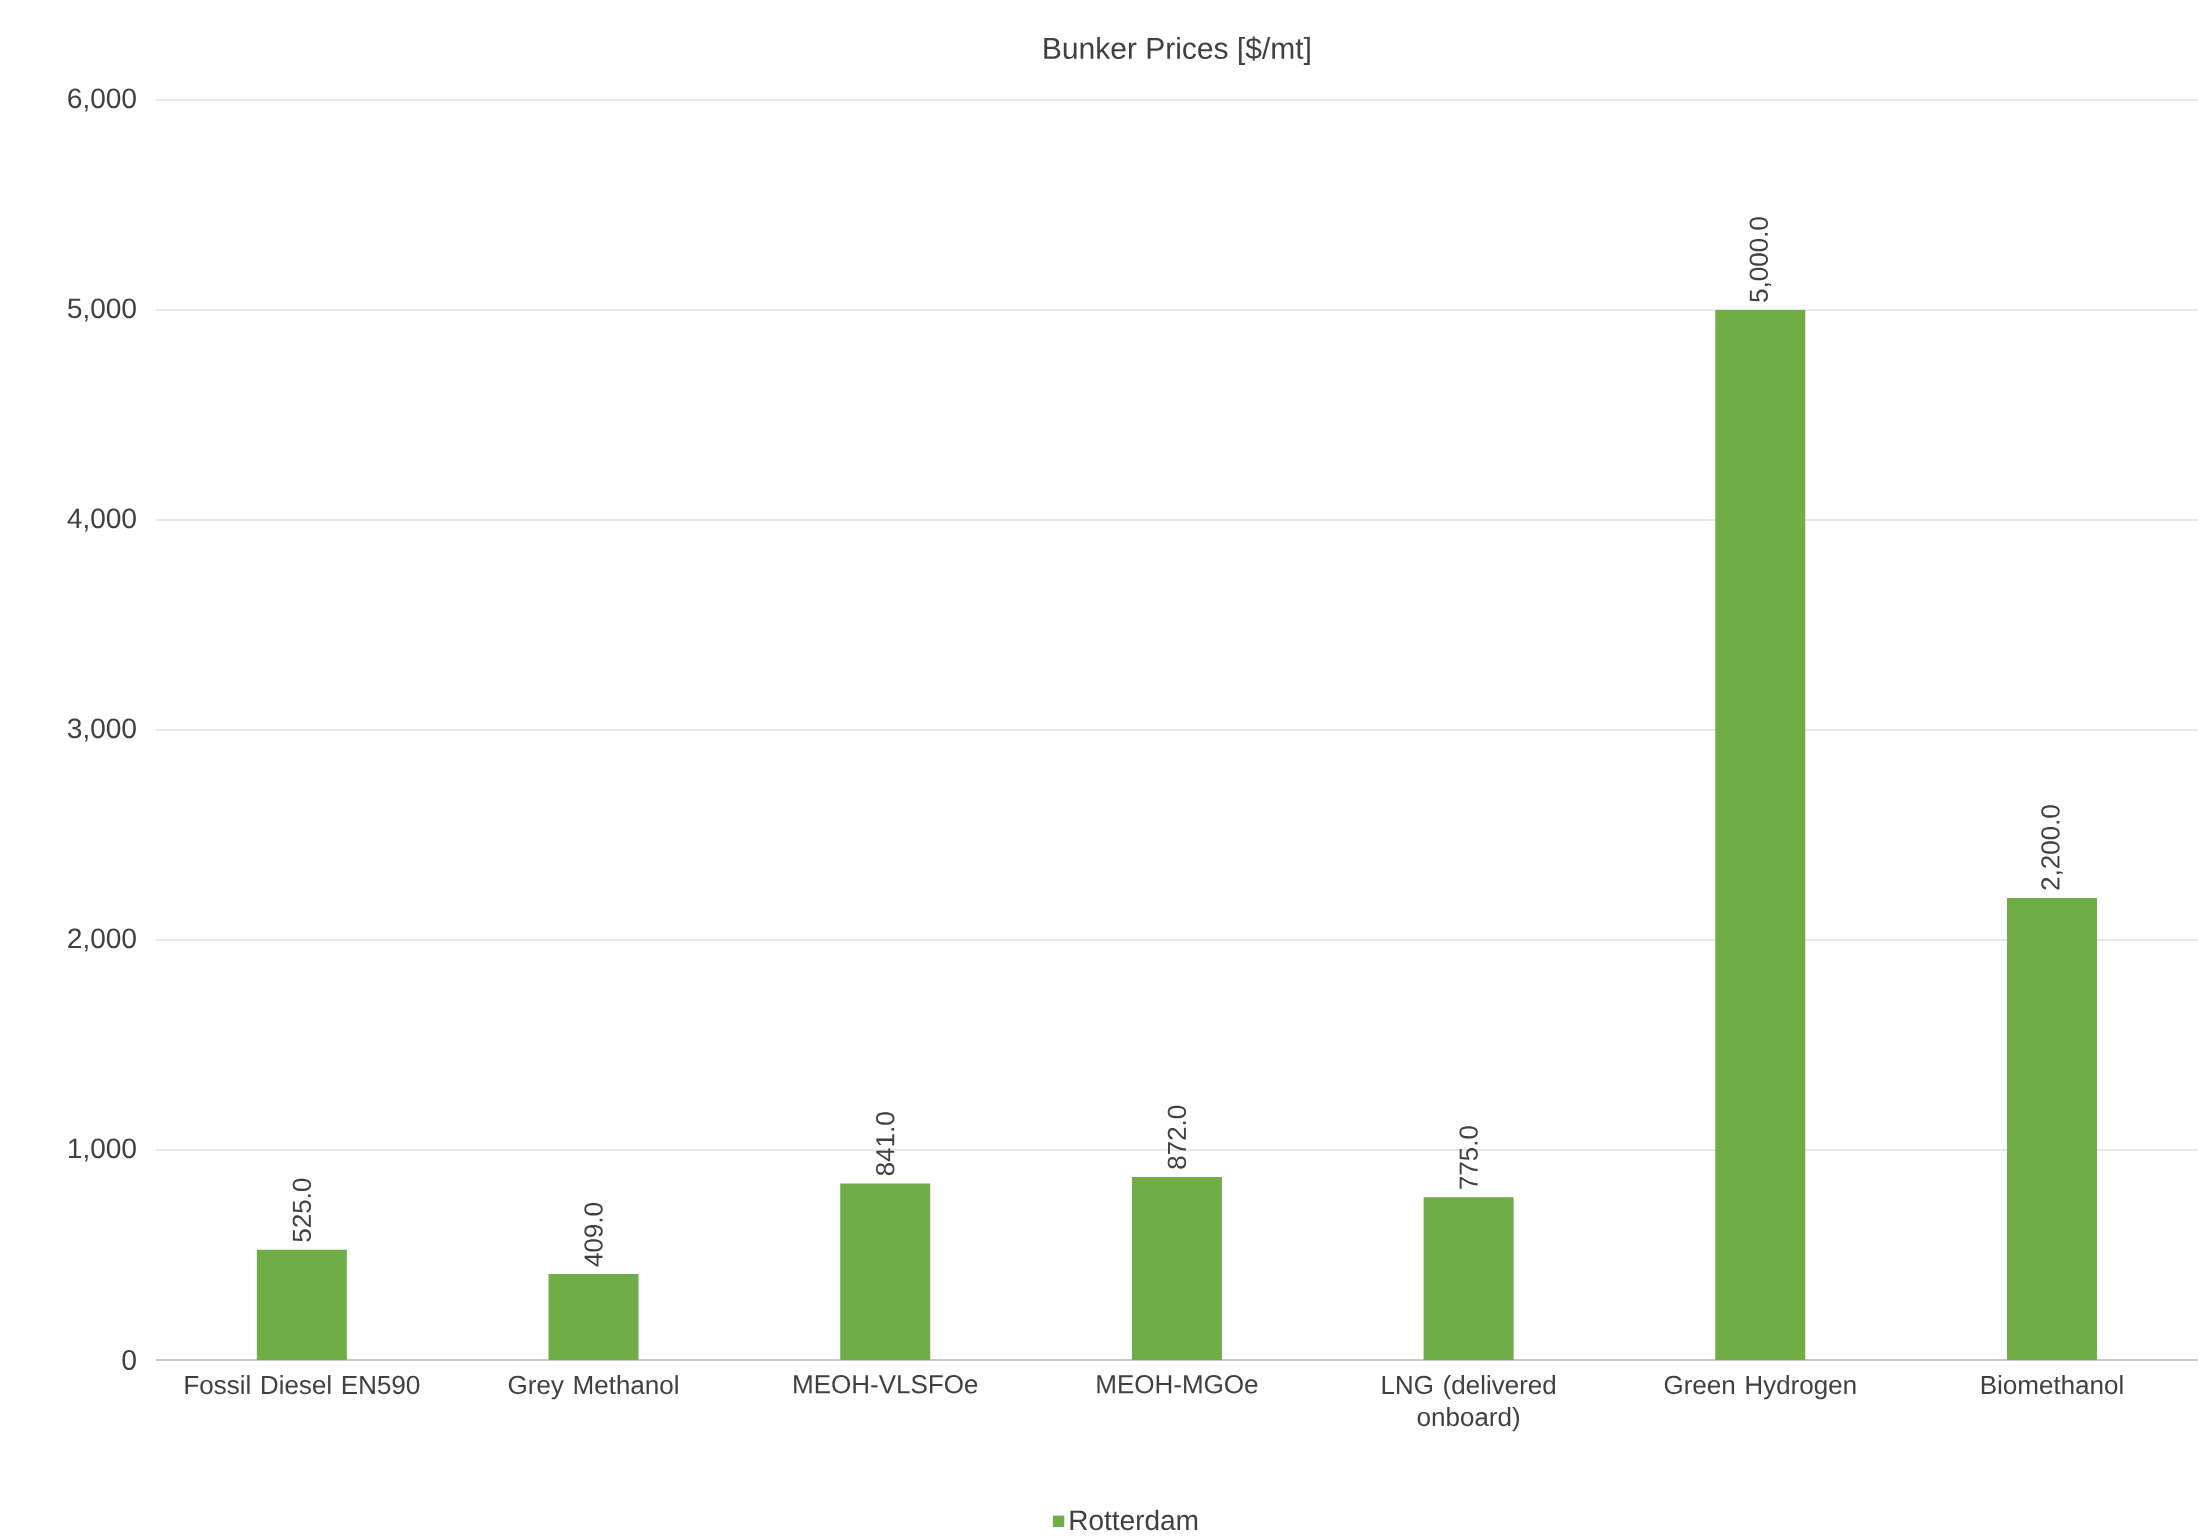 The height and width of the screenshot is (1536, 2198). What do you see at coordinates (1760, 1387) in the screenshot?
I see `x-tick-label: Green Hydrogen` at bounding box center [1760, 1387].